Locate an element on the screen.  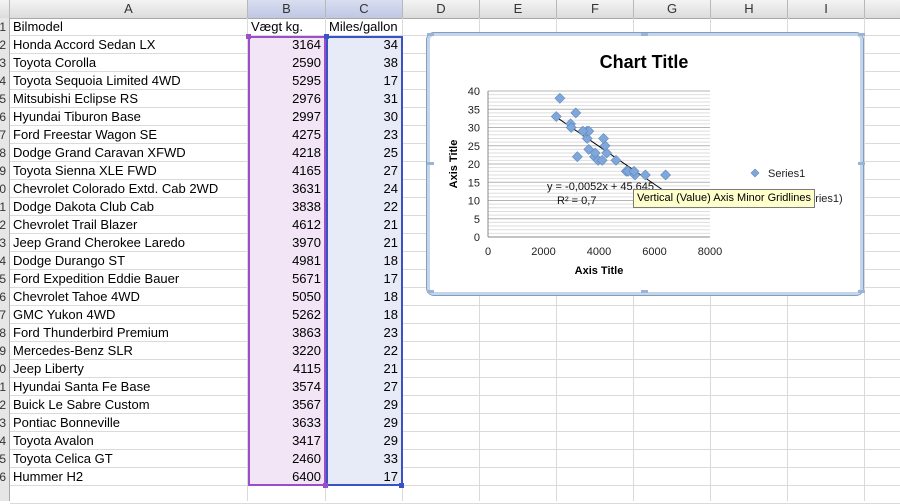
mpg-cell: 21 is located at coordinates (390, 368).